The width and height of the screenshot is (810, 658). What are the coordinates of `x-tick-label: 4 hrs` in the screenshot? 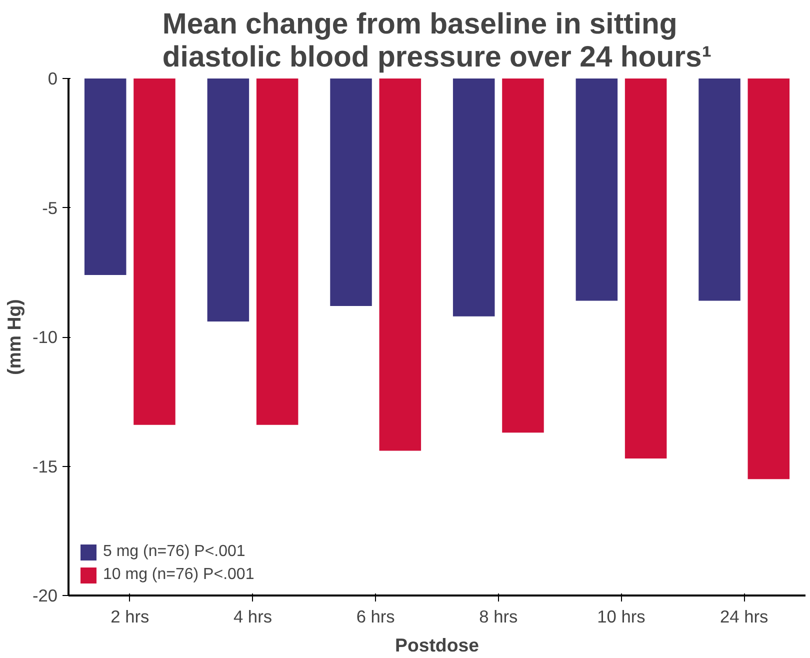 It's located at (252, 616).